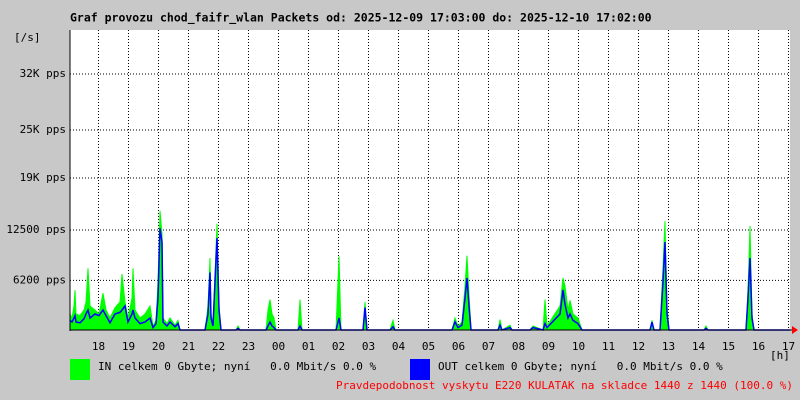 Image resolution: width=800 pixels, height=400 pixels. What do you see at coordinates (758, 346) in the screenshot?
I see `x-tick-label: 16` at bounding box center [758, 346].